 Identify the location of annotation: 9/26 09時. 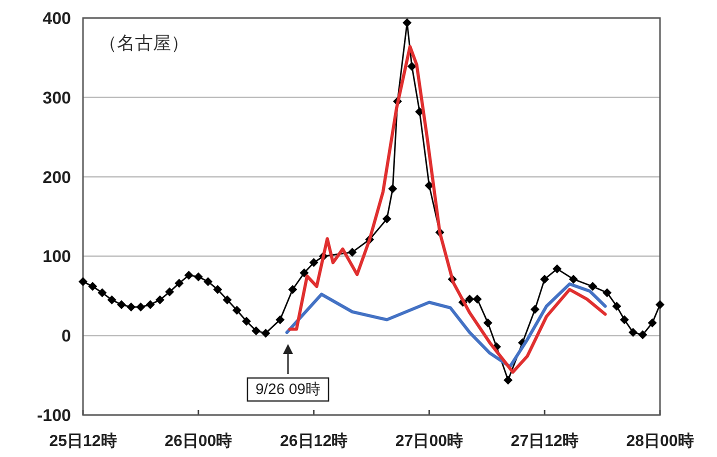
(288, 389).